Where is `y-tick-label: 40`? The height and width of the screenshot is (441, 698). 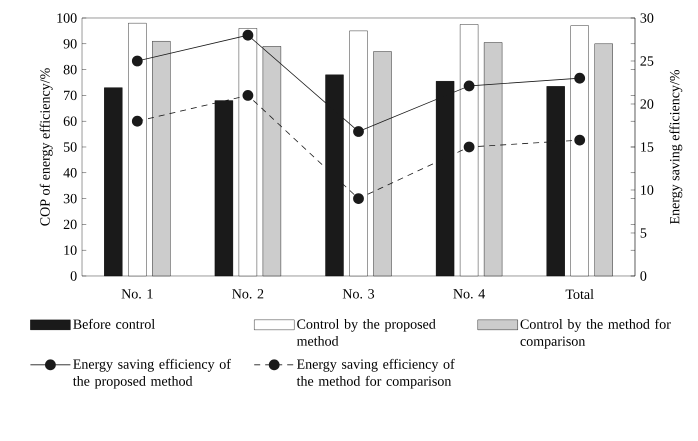 y-tick-label: 40 is located at coordinates (70, 173).